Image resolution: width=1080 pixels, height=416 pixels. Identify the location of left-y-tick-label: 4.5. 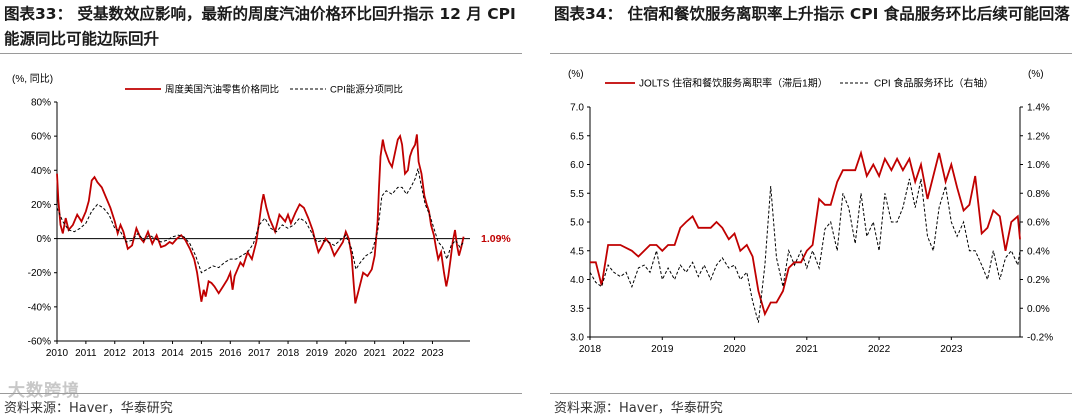
(577, 251).